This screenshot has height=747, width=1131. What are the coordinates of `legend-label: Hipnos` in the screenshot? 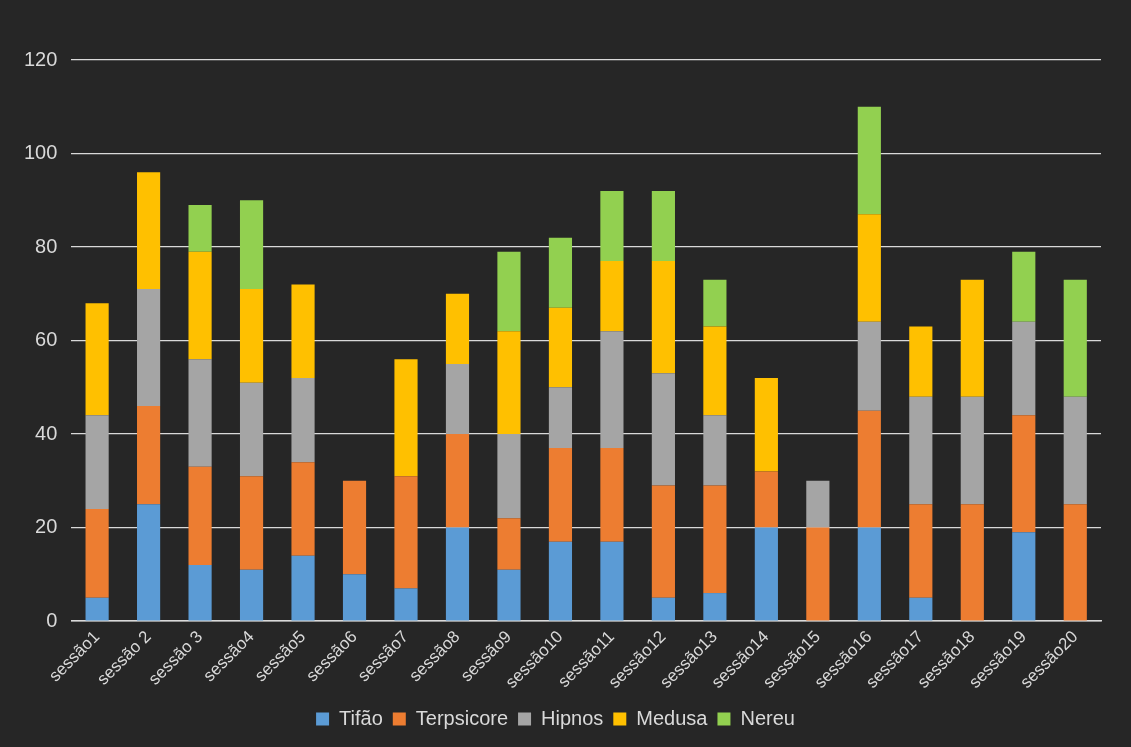 It's located at (572, 717).